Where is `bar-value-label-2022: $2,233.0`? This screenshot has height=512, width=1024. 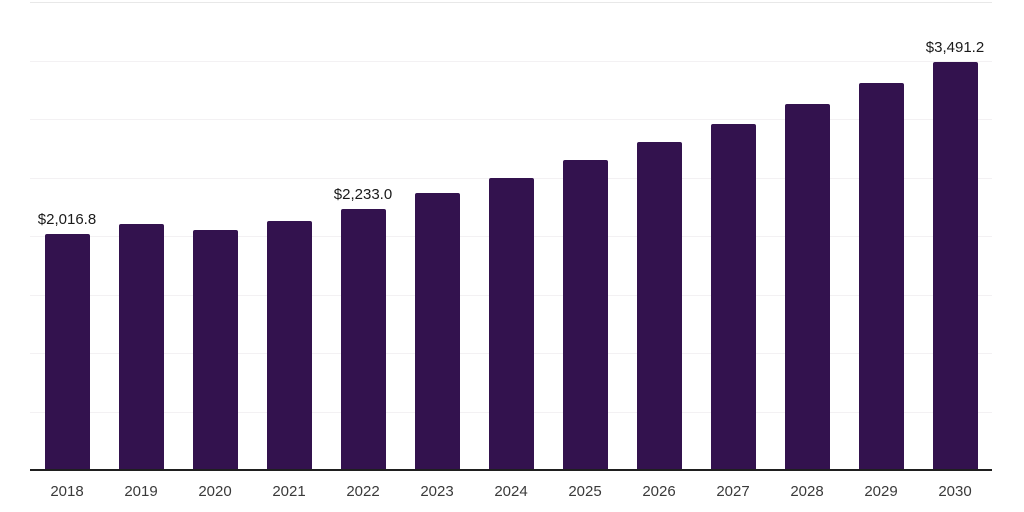 bar-value-label-2022: $2,233.0 is located at coordinates (363, 194).